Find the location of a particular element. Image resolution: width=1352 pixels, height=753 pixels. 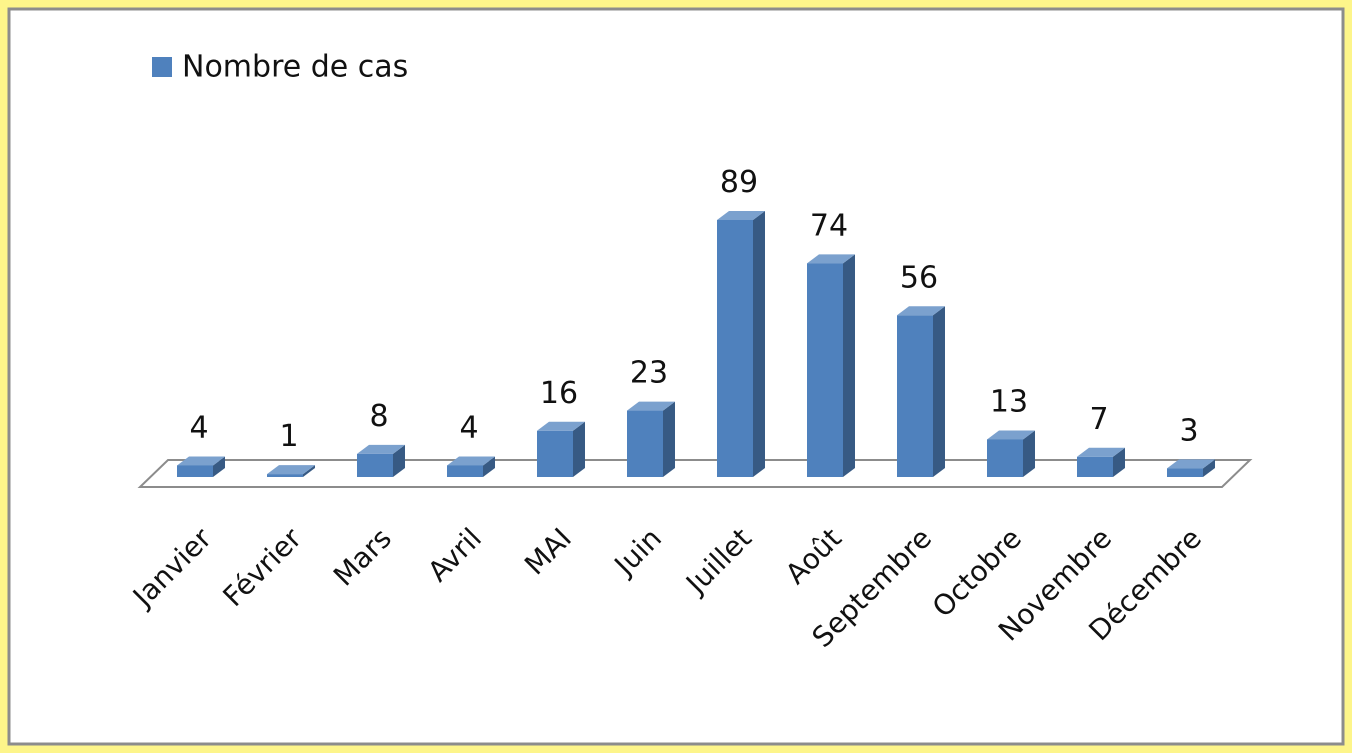

value-label: 7 is located at coordinates (1098, 419).